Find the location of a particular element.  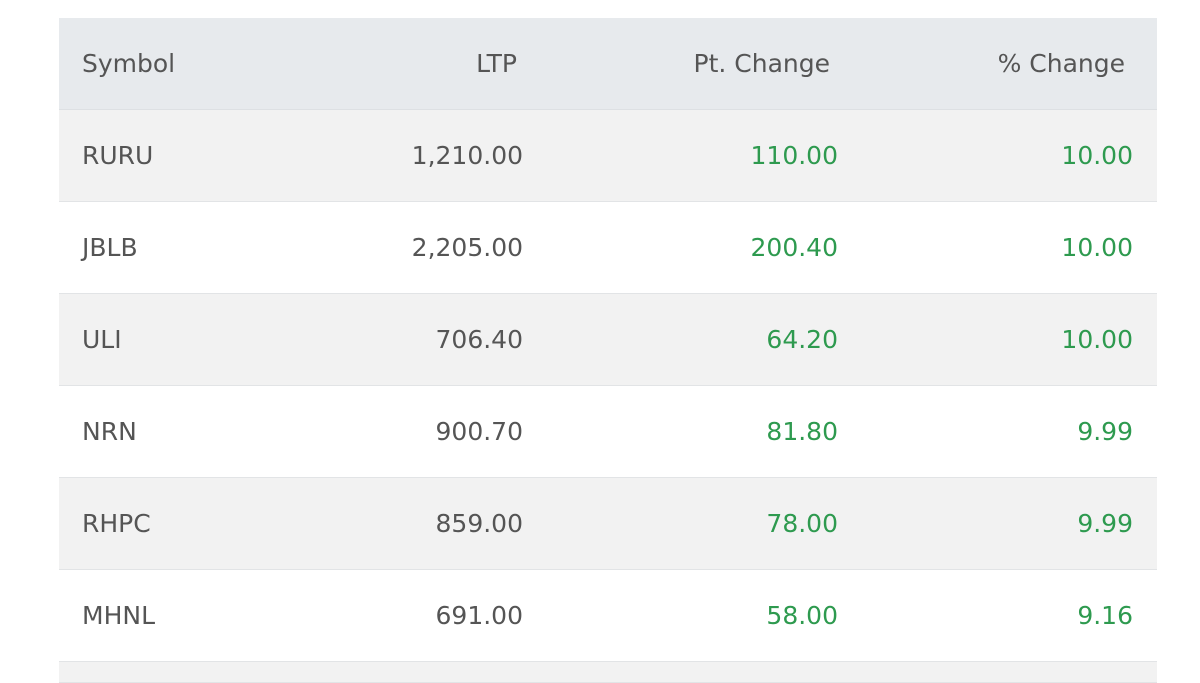

table-row: JBLB 2,205.00 200.40 10.00 is located at coordinates (608, 248).